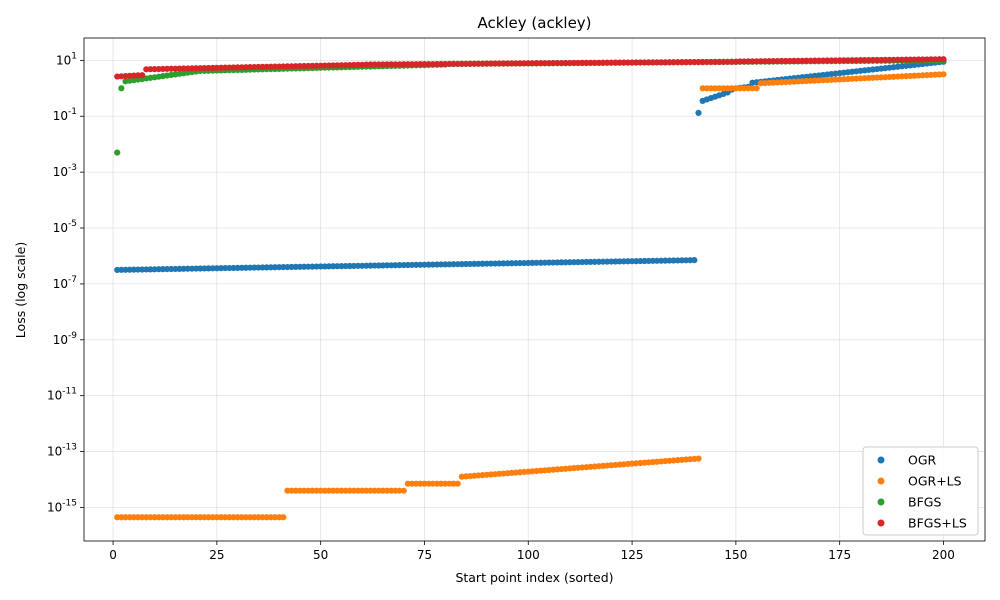 This screenshot has height=600, width=1000. Describe the element at coordinates (534, 577) in the screenshot. I see `x-axis-label: Start point index (sorted)` at that location.